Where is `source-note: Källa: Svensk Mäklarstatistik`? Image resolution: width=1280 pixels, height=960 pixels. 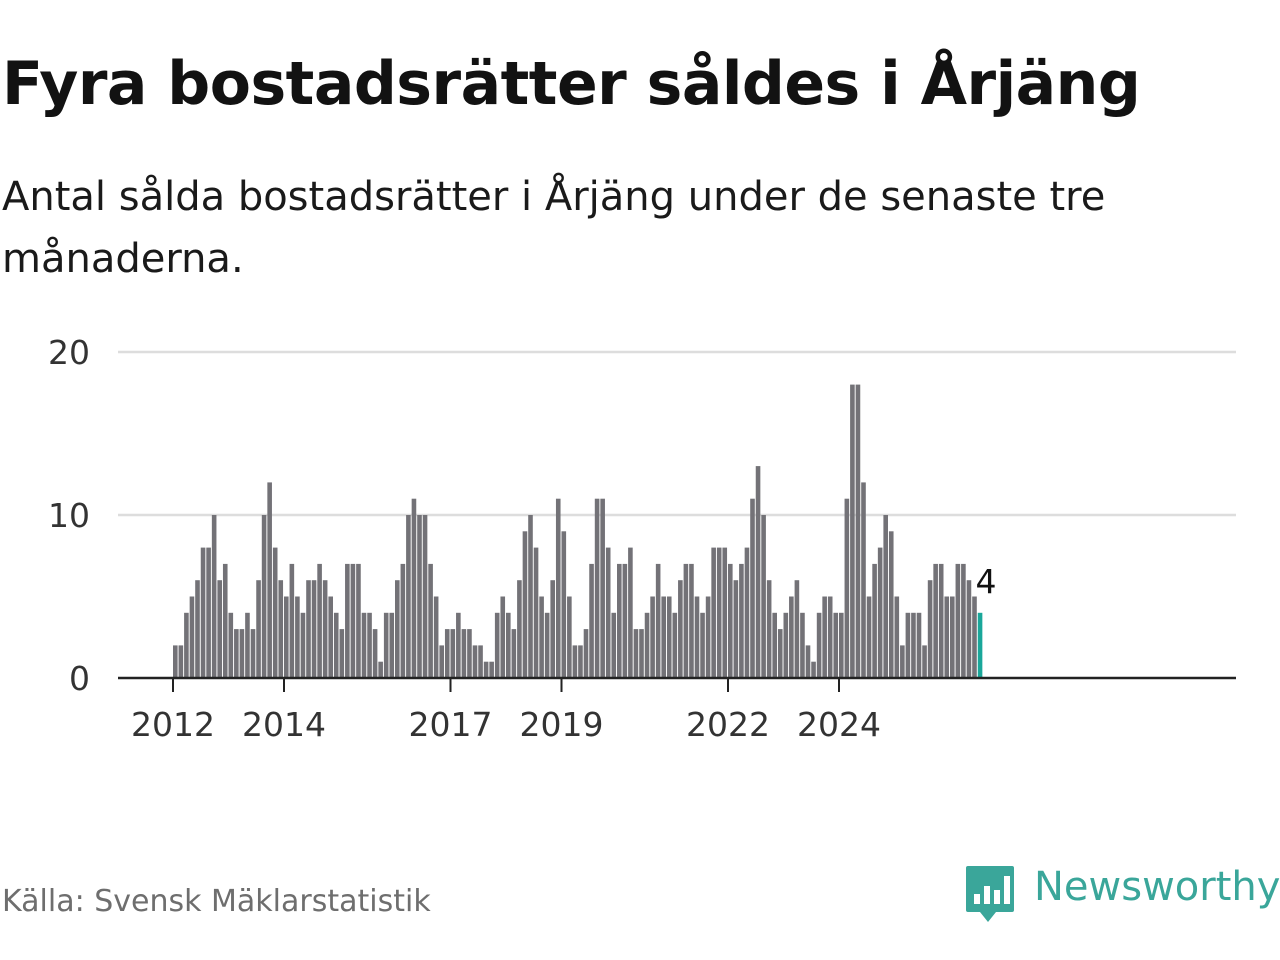 source-note: Källa: Svensk Mäklarstatistik is located at coordinates (216, 901).